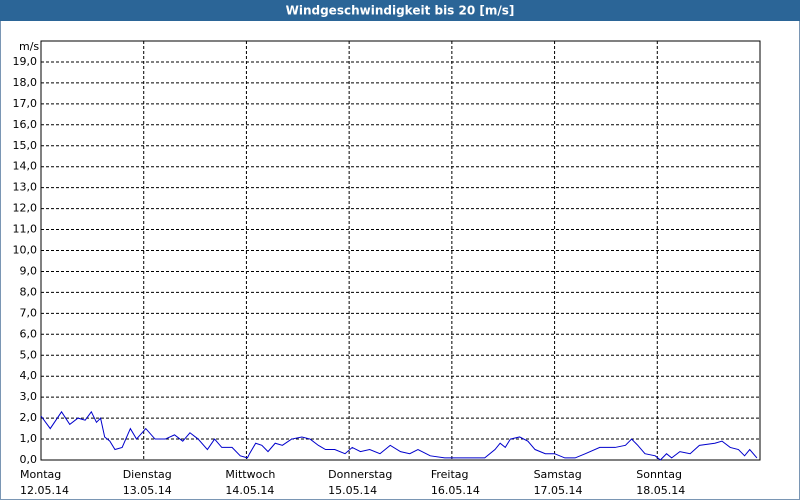  I want to click on x-tick-label: Freitag, so click(450, 474).